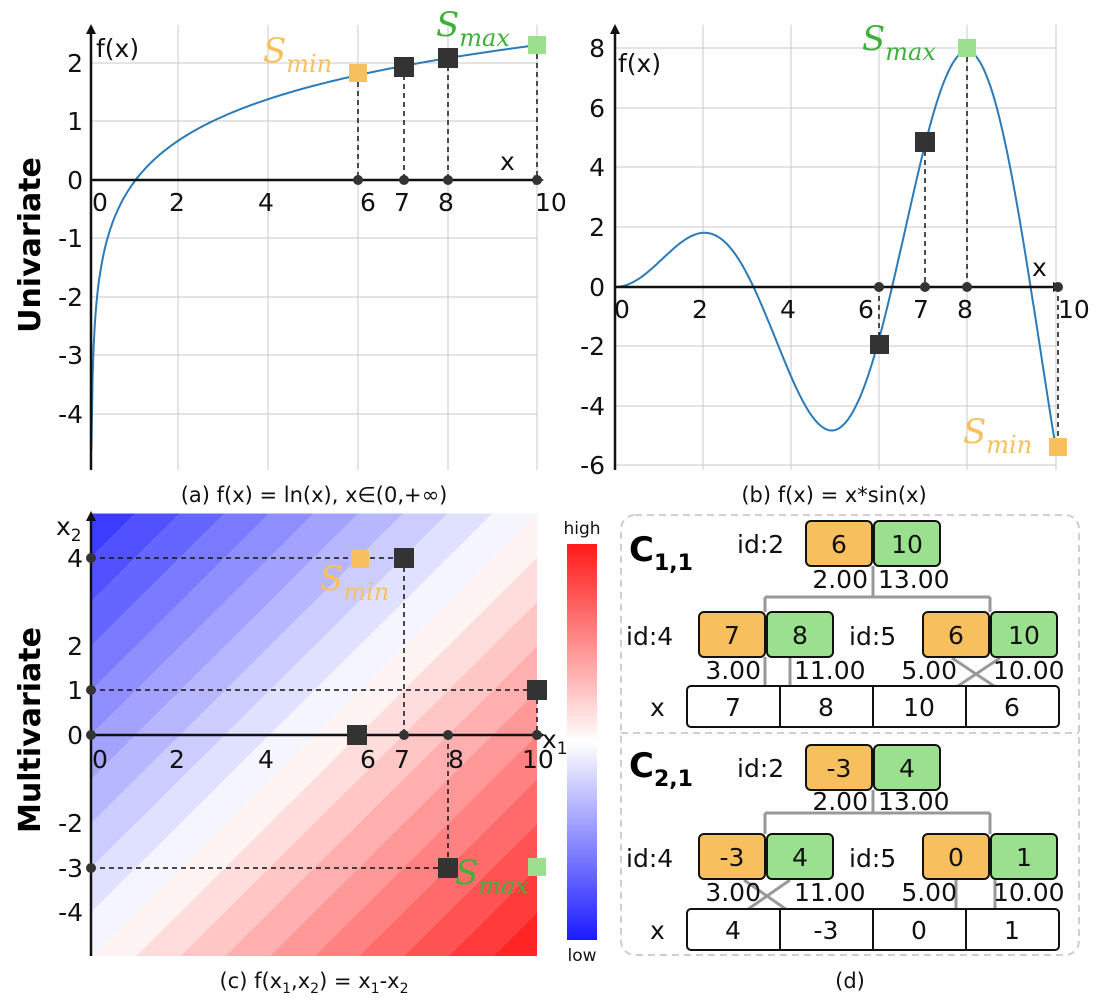 The width and height of the screenshot is (1097, 1002). What do you see at coordinates (30, 245) in the screenshot?
I see `row-label-univariate: Univariate` at bounding box center [30, 245].